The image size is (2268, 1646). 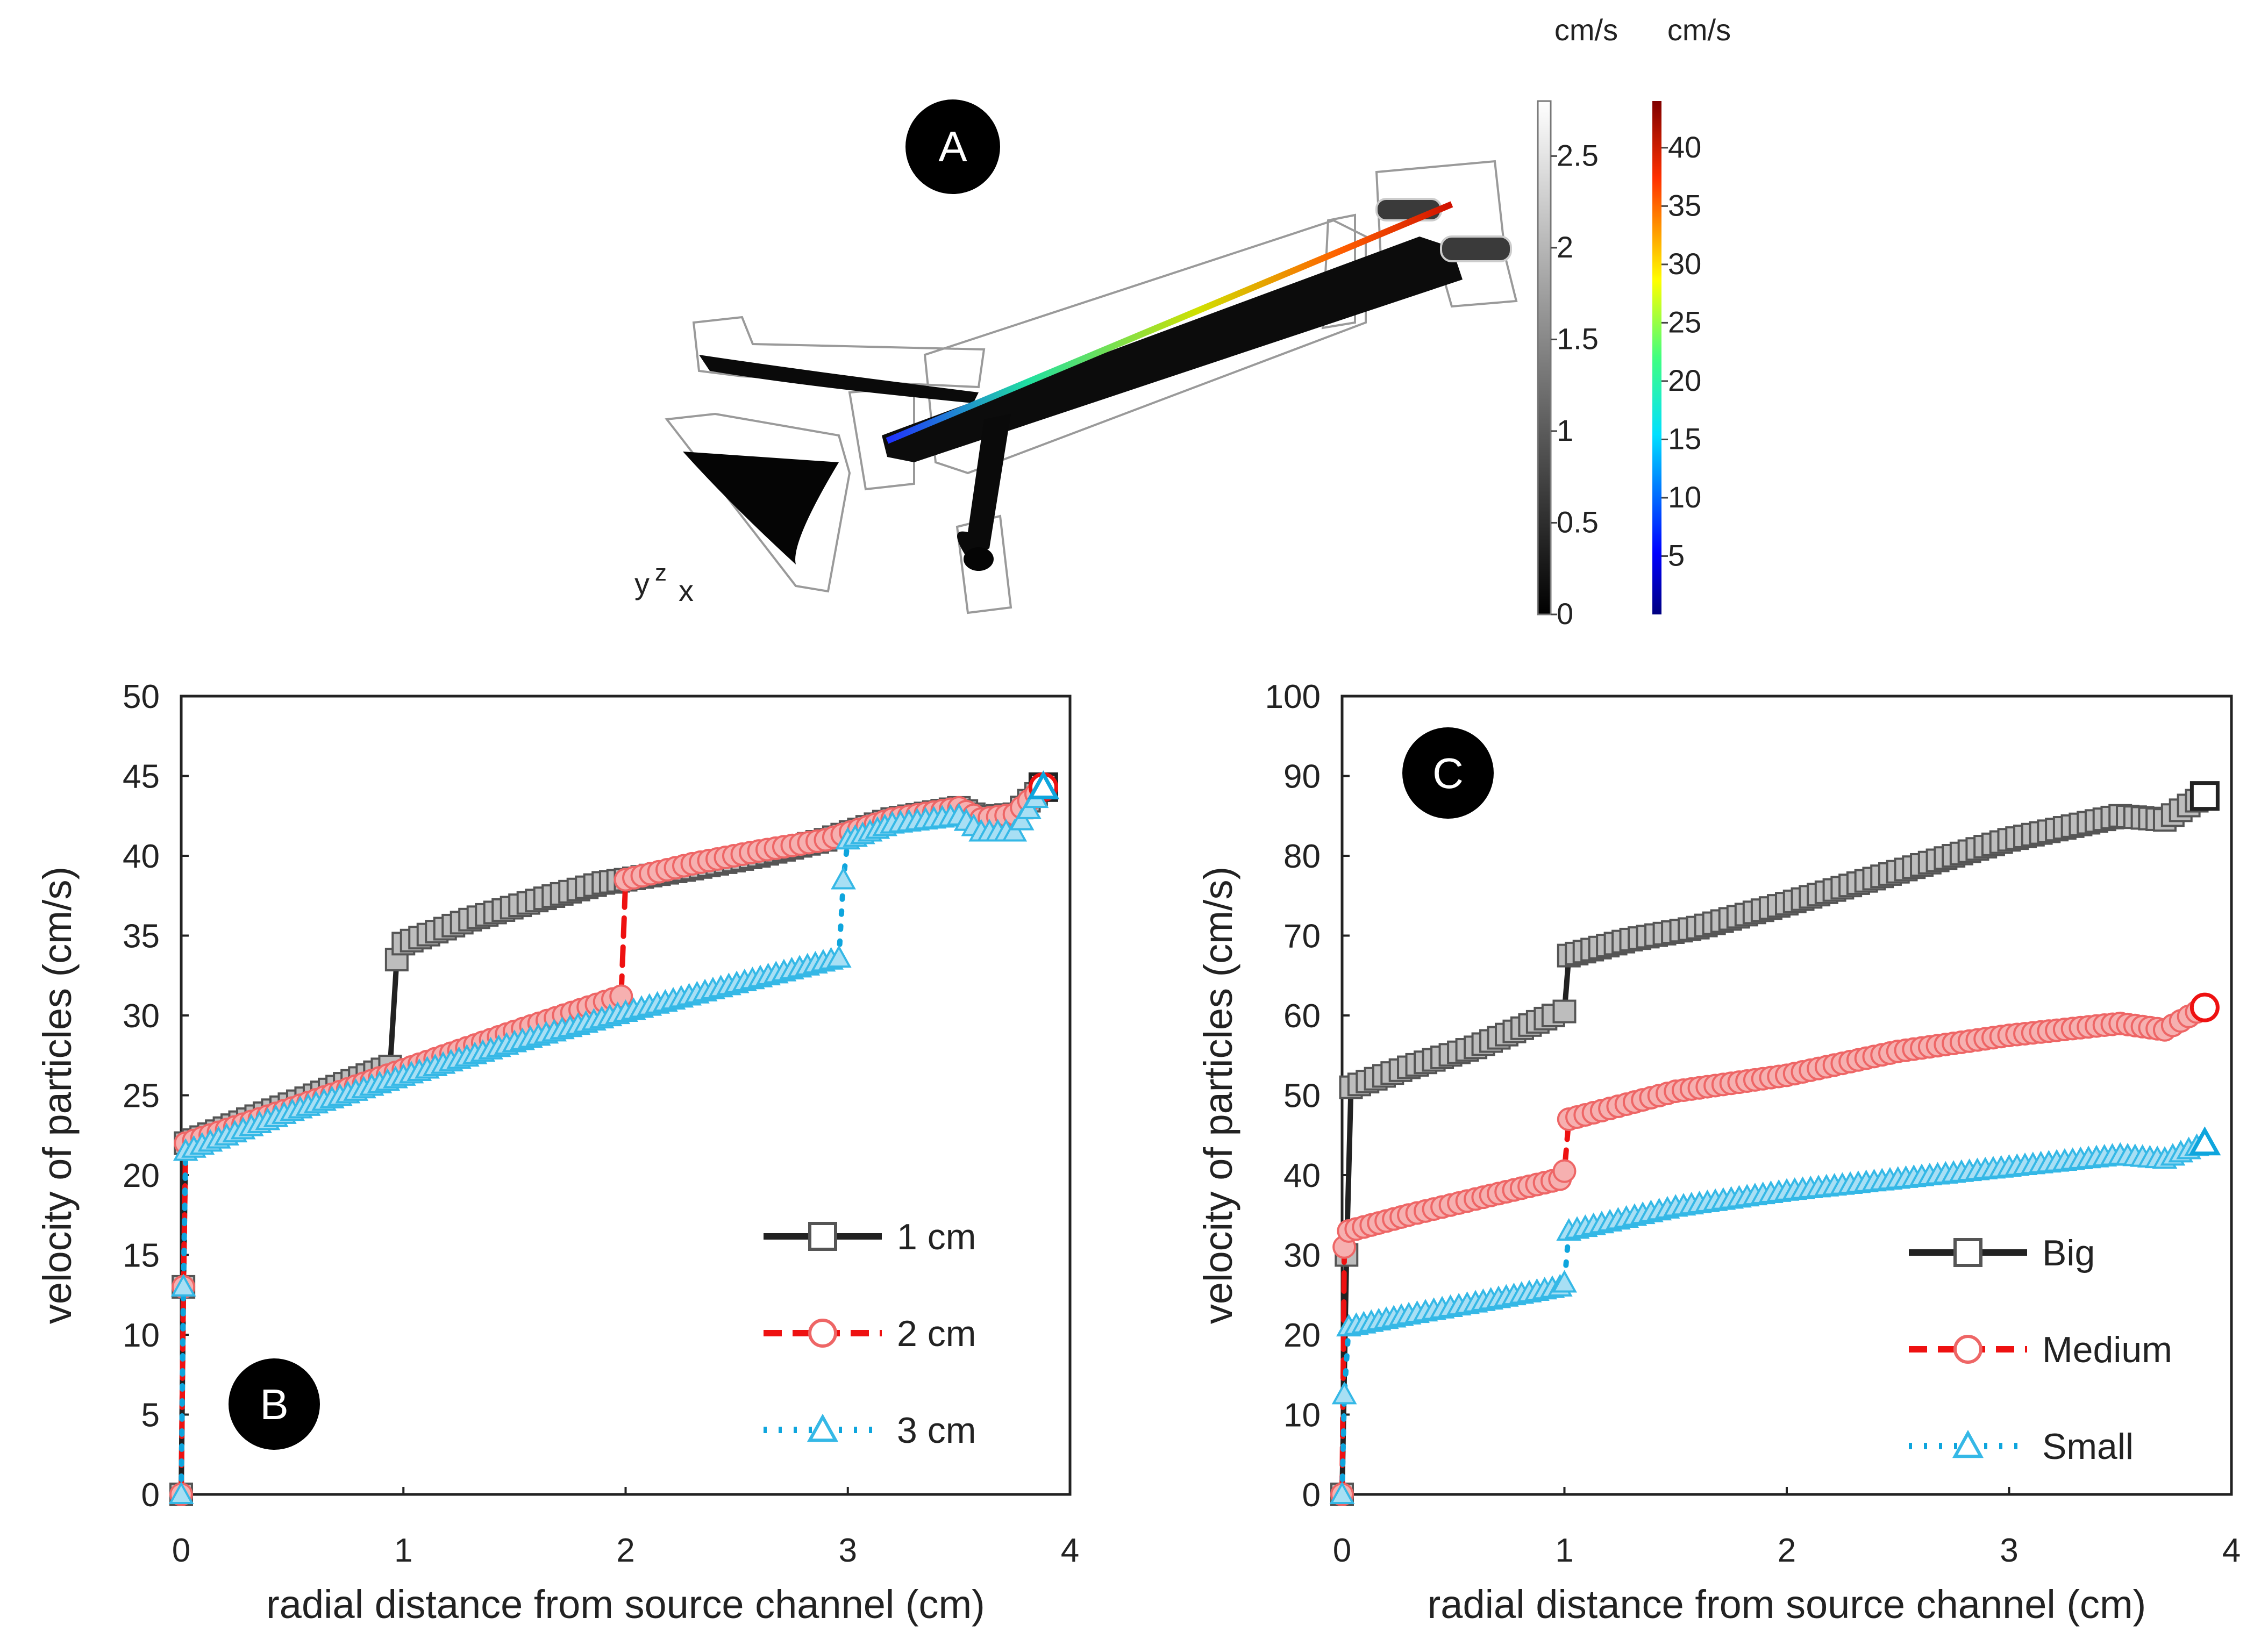 What do you see at coordinates (1684, 380) in the screenshot?
I see `colorbar-jet-tick-label: 20` at bounding box center [1684, 380].